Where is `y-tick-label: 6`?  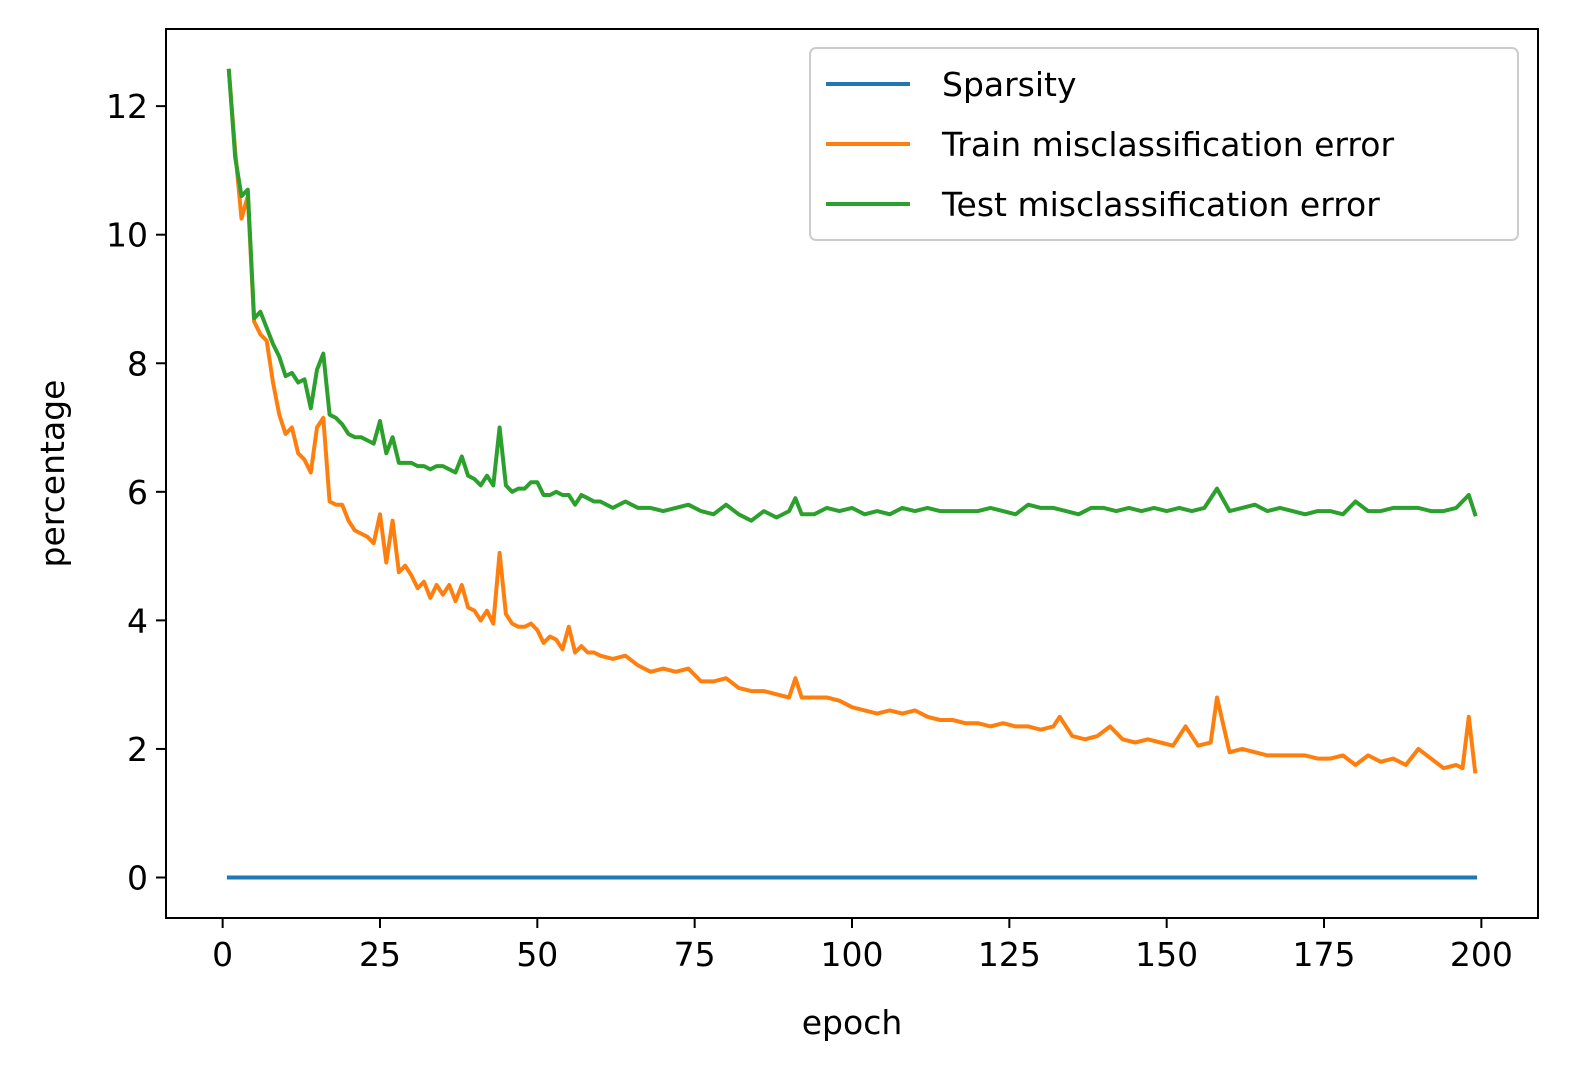 y-tick-label: 6 is located at coordinates (137, 492).